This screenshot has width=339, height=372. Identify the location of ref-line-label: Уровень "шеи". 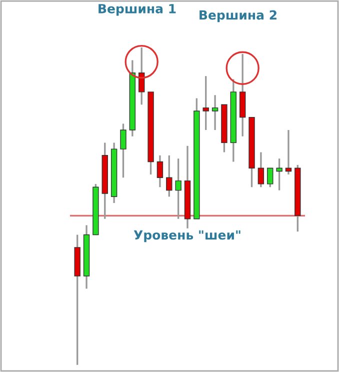
(187, 236).